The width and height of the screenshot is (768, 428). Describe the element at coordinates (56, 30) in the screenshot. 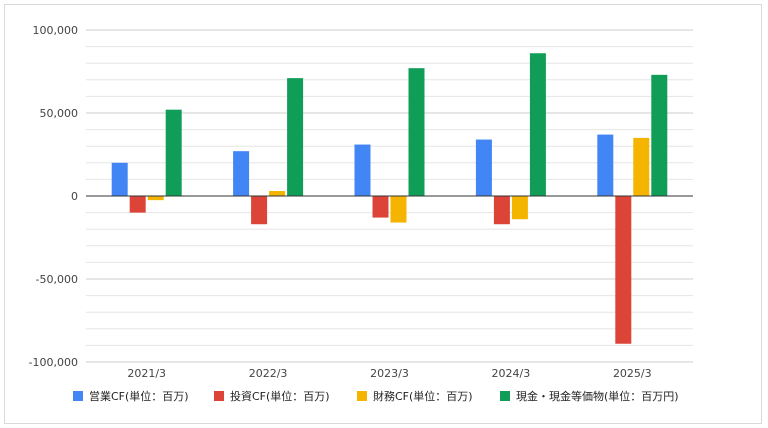

I see `y-tick-label: 100,000` at that location.